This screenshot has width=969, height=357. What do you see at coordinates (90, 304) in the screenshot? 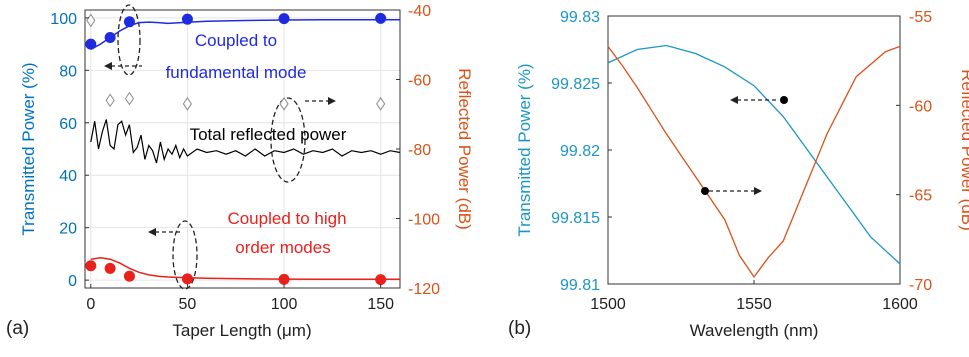
I see `x-tick-label: 0` at bounding box center [90, 304].